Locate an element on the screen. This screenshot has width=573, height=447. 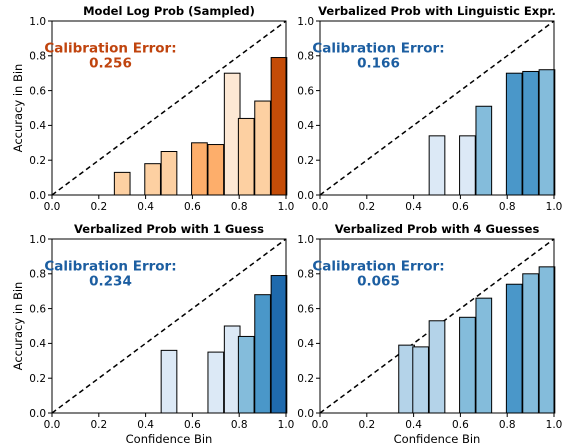
calibration-error-value: 0.234 is located at coordinates (110, 281).